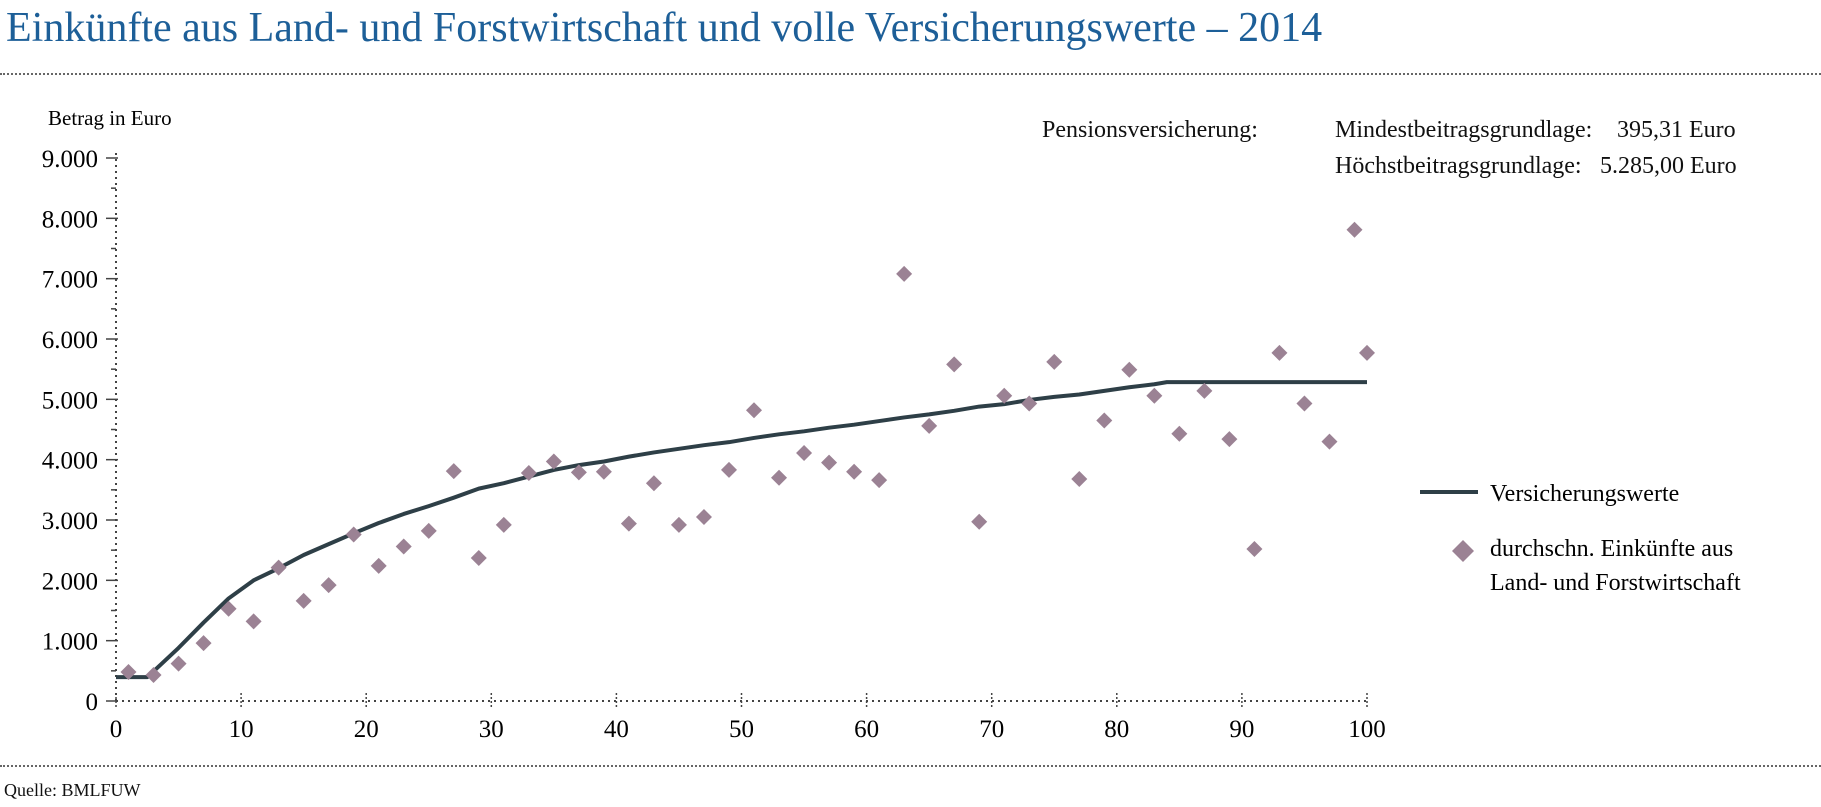 The image size is (1821, 807). Describe the element at coordinates (70, 159) in the screenshot. I see `y-tick-label: 9.000` at that location.